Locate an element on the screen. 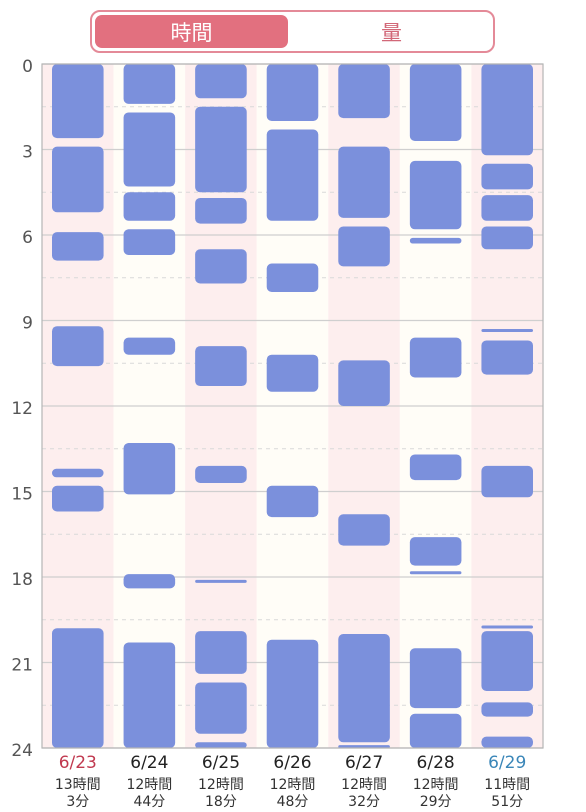 The width and height of the screenshot is (586, 812). y-tick-label: 24 is located at coordinates (22, 751).